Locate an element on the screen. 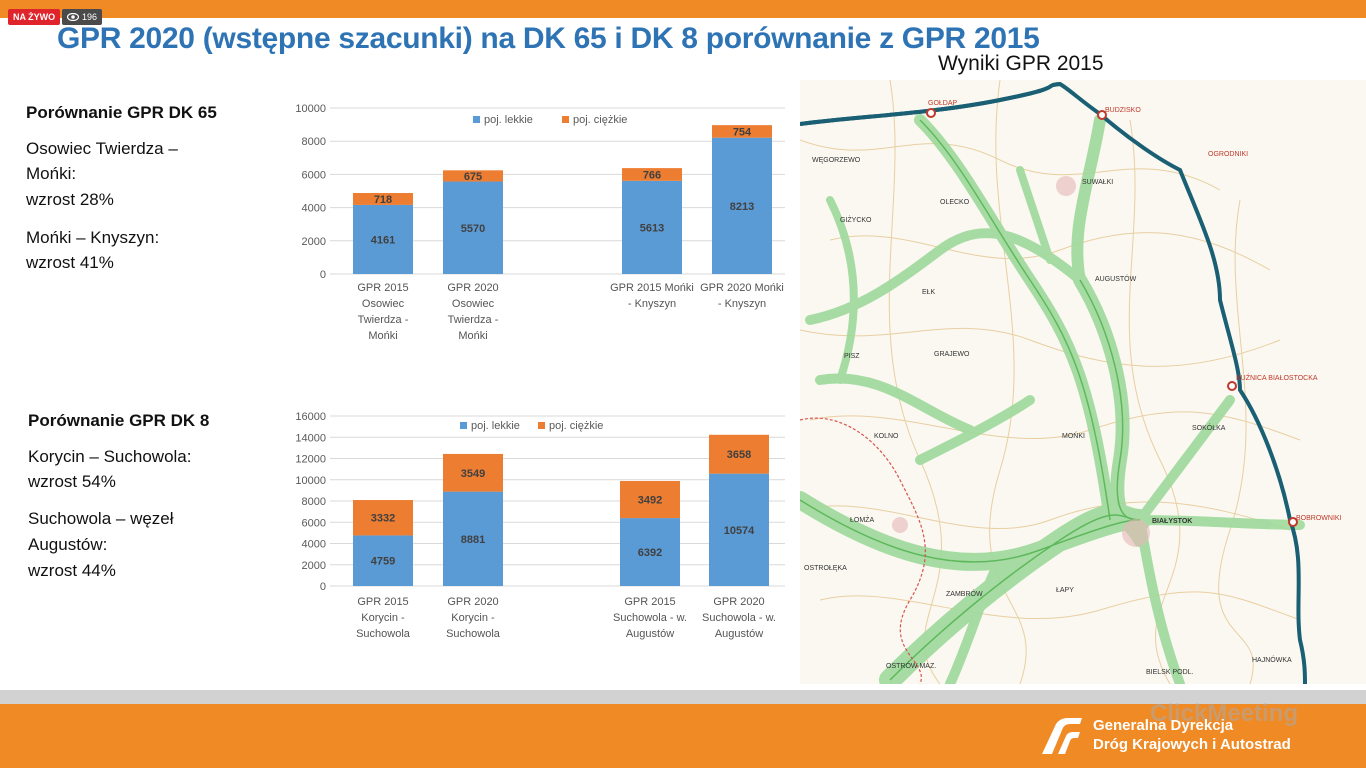 This screenshot has width=1366, height=768. bar-data-label: 8213 is located at coordinates (742, 207).